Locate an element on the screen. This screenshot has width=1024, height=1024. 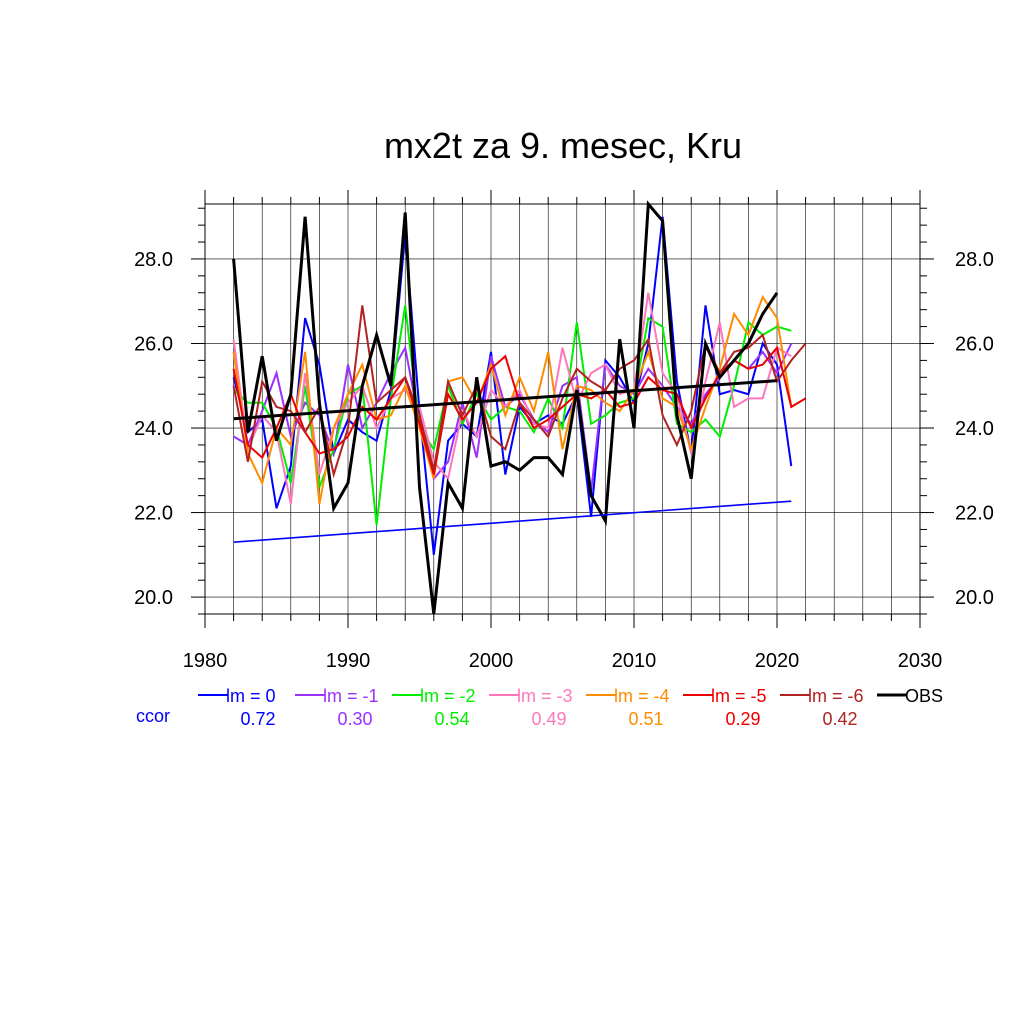
y-tick-label-right: 22.0 is located at coordinates (974, 514).